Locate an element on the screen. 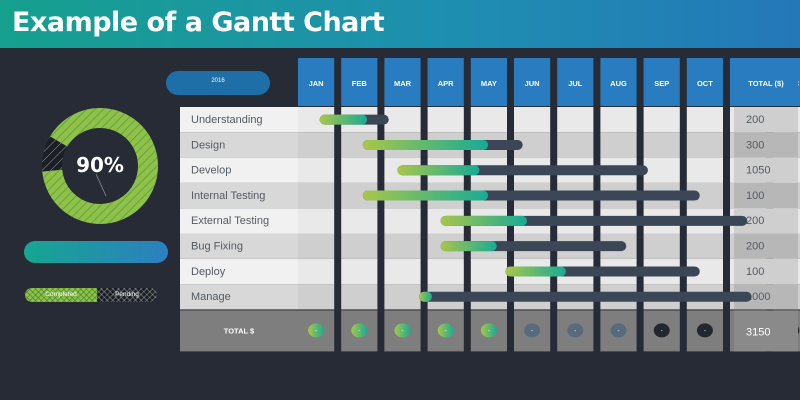 The image size is (800, 400). month-header-label: FEB is located at coordinates (360, 83).